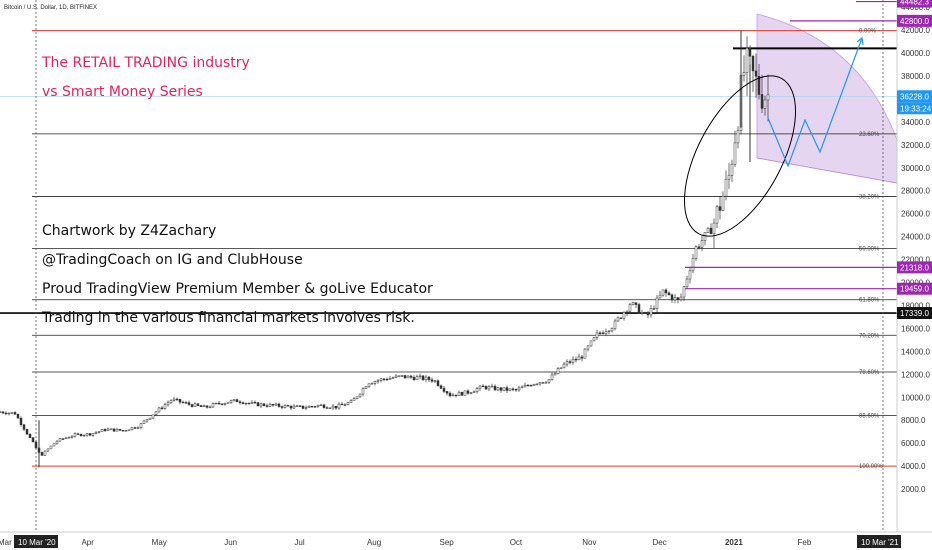 Image resolution: width=932 pixels, height=550 pixels. What do you see at coordinates (299, 542) in the screenshot?
I see `x-tick-label: Jul` at bounding box center [299, 542].